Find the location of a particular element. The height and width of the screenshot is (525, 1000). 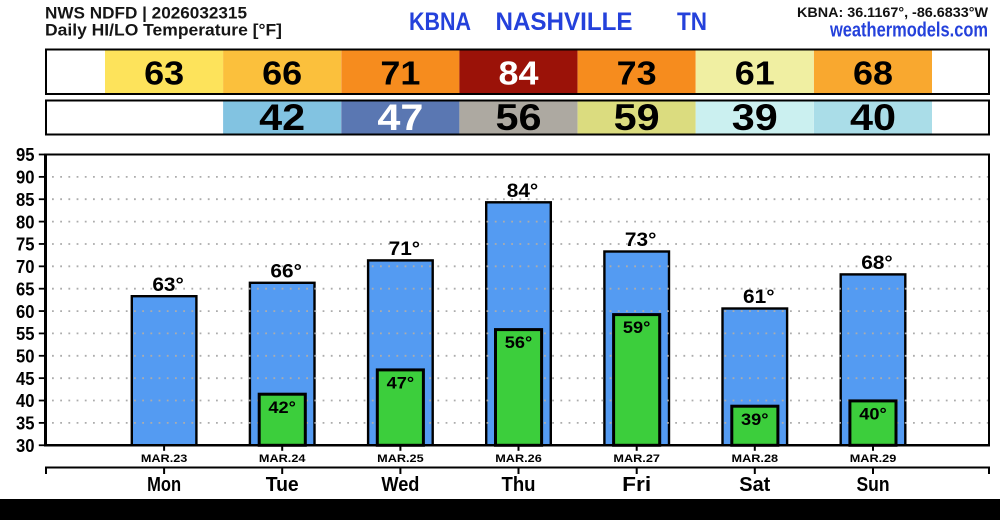

svg-text: Thu is located at coordinates (519, 484).